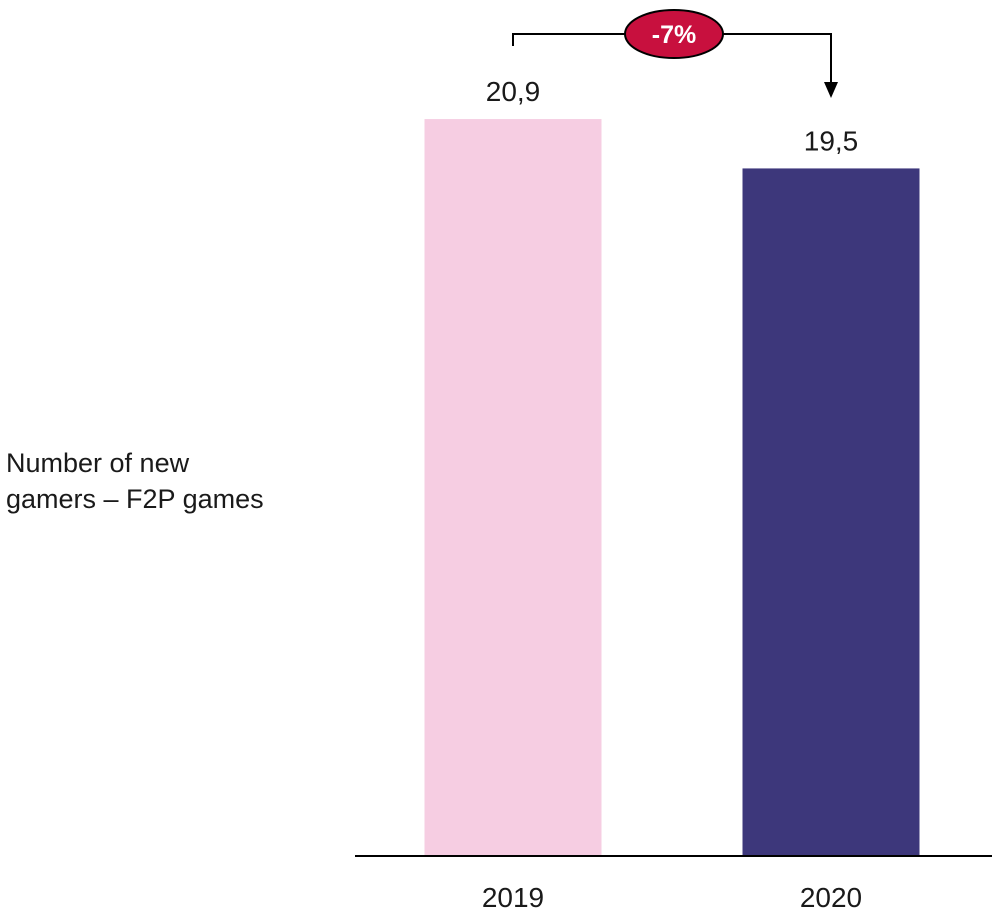 The width and height of the screenshot is (992, 919). I want to click on arrow-down-icon, so click(831, 90).